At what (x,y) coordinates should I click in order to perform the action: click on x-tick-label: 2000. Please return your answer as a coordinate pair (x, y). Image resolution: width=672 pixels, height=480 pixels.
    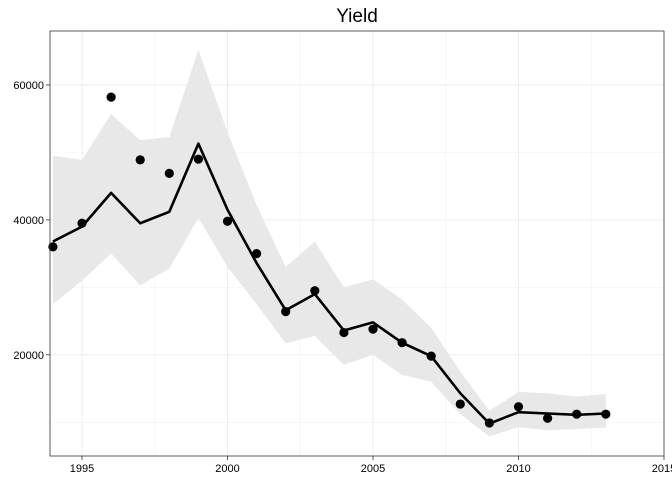
    Looking at the image, I should click on (227, 469).